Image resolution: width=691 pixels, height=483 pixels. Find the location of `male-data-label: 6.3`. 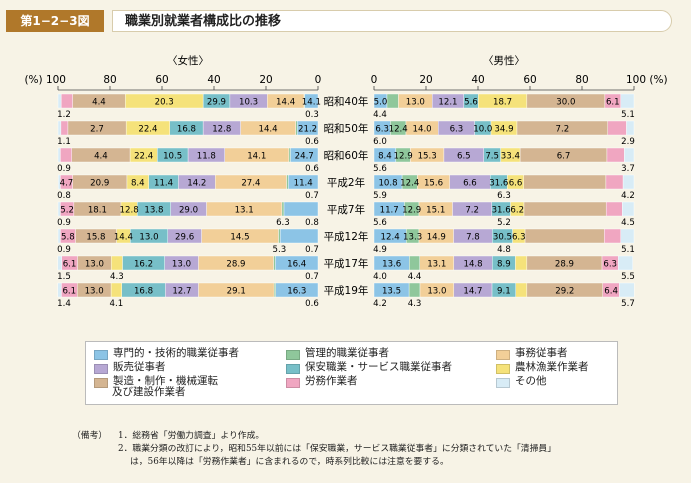

male-data-label: 6.3 is located at coordinates (519, 238).